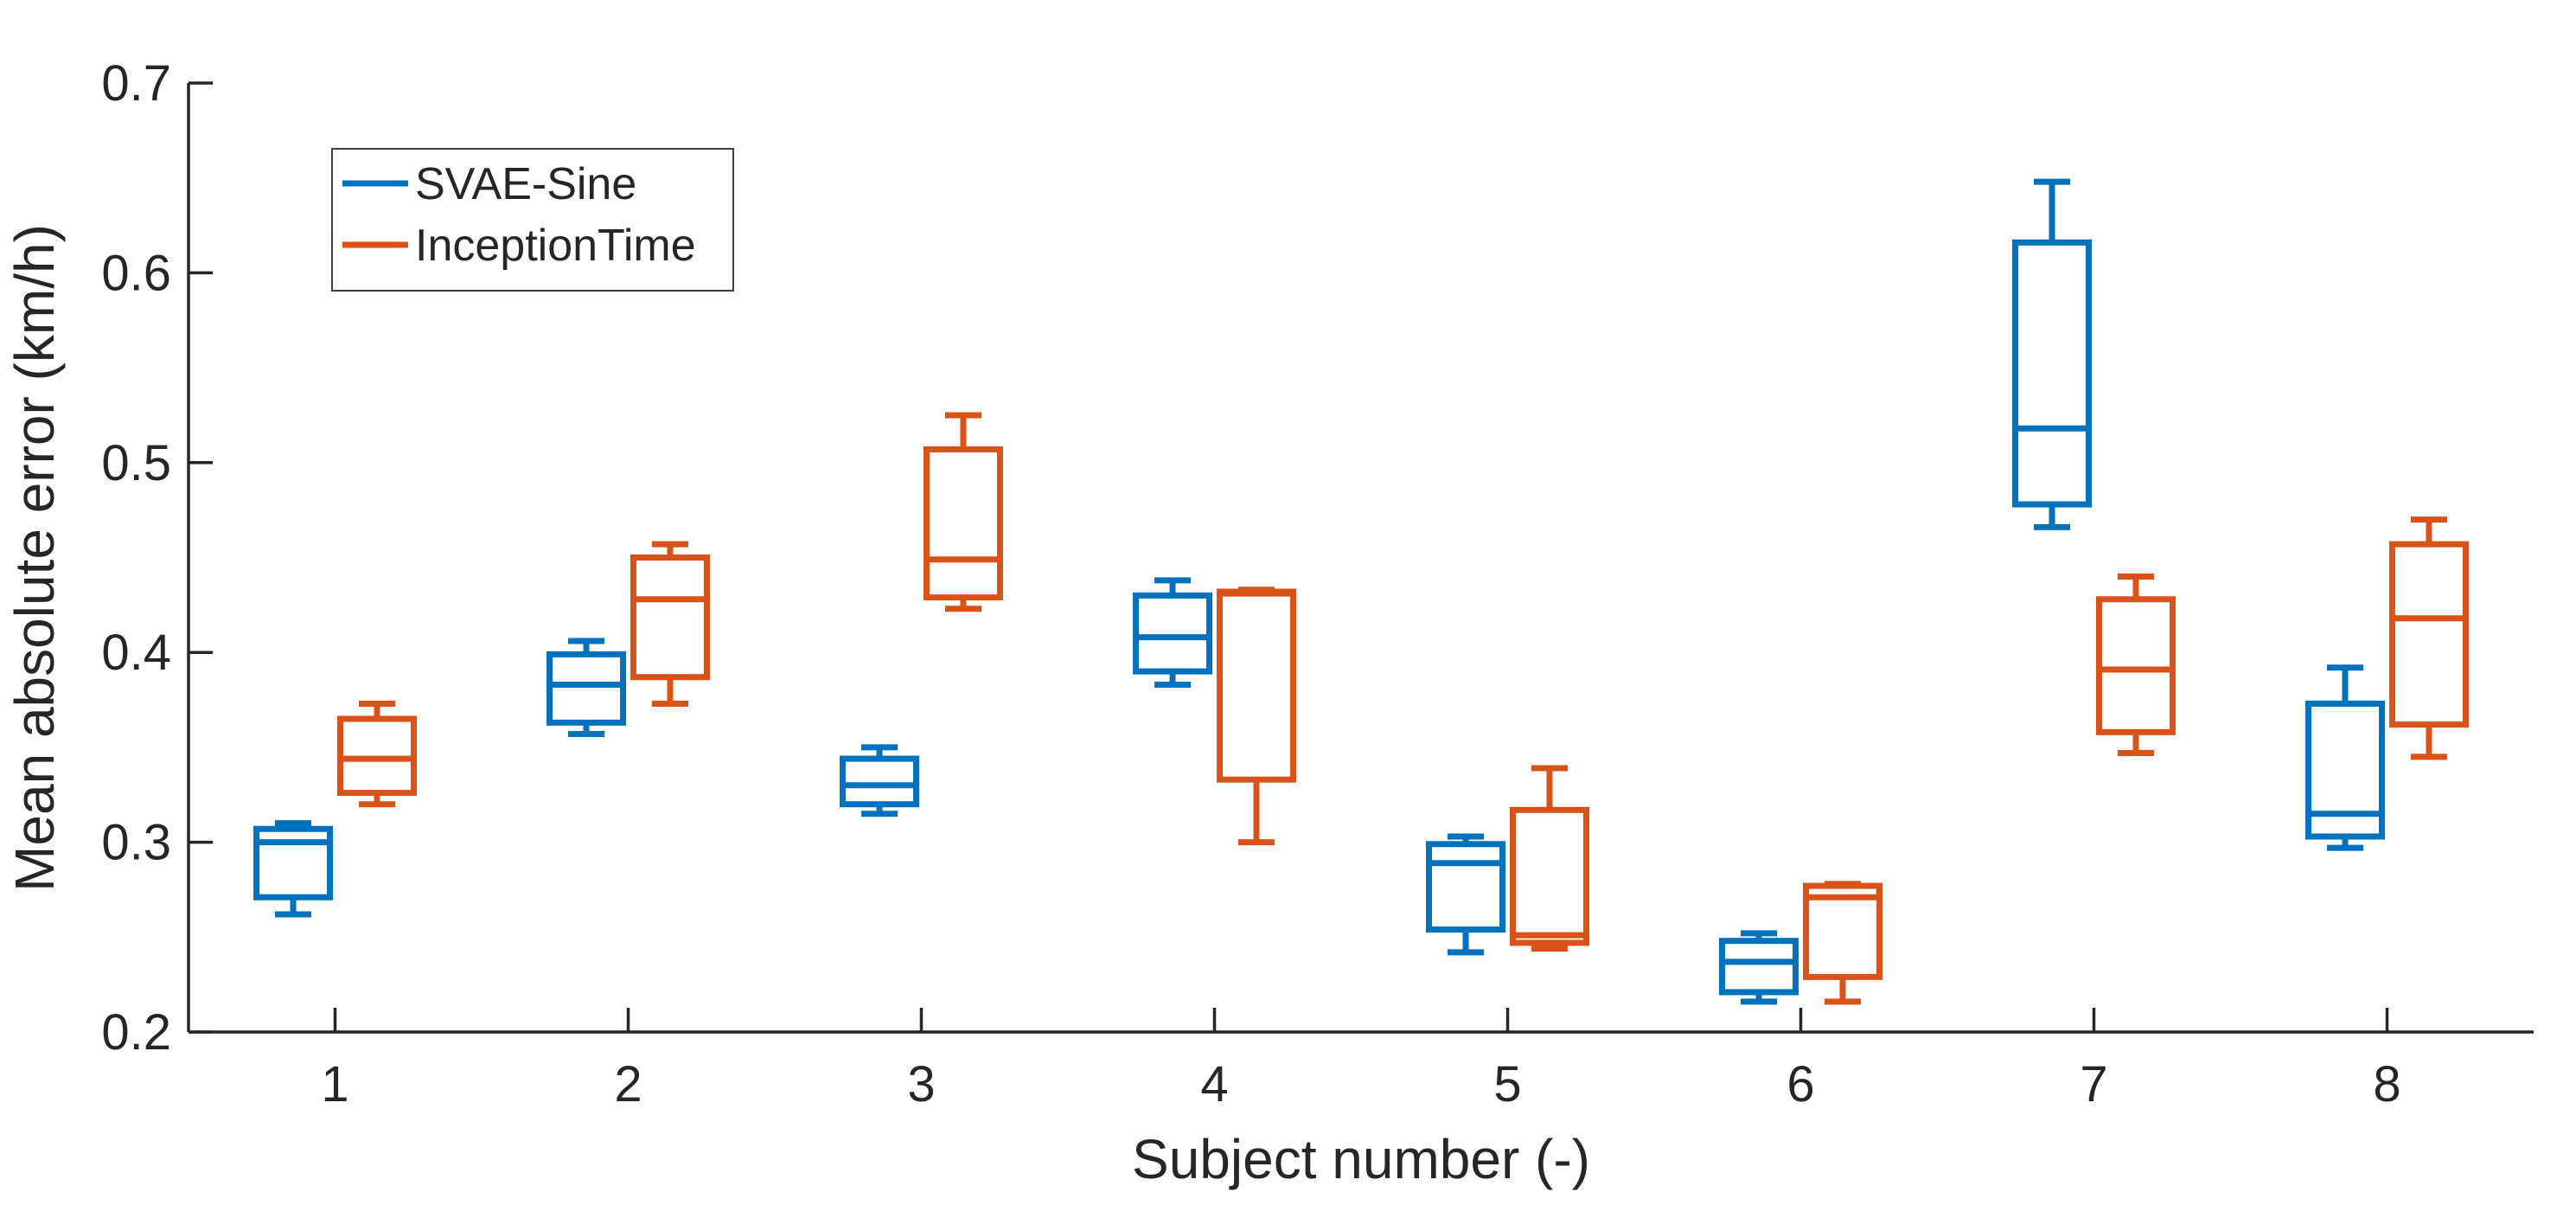  What do you see at coordinates (334, 1084) in the screenshot?
I see `x-tick-label-1: 1` at bounding box center [334, 1084].